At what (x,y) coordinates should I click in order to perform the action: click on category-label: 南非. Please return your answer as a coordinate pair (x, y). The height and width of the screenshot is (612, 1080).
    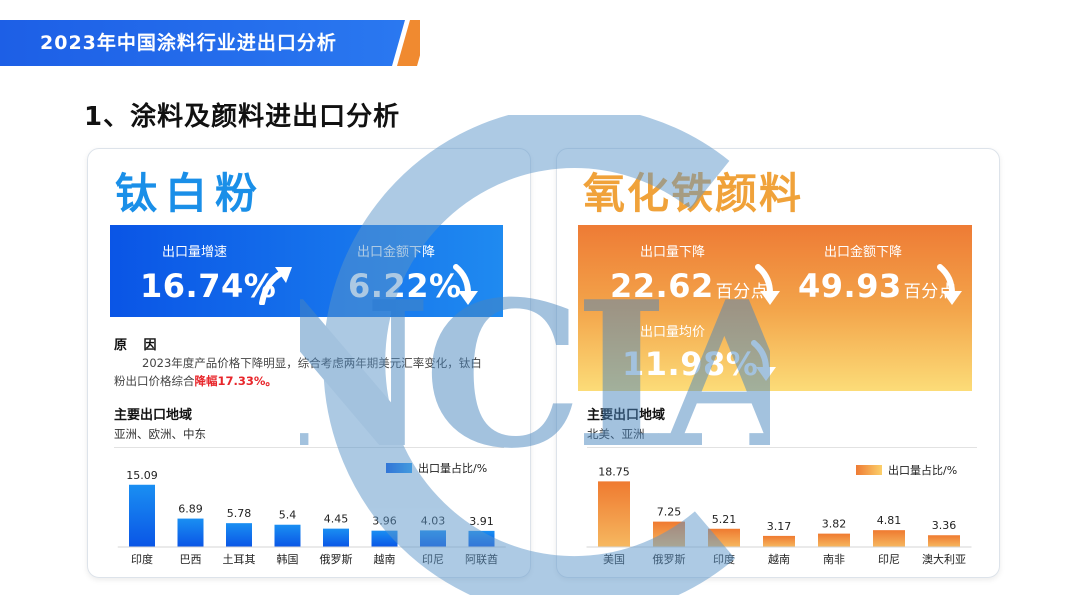
    Looking at the image, I should click on (834, 559).